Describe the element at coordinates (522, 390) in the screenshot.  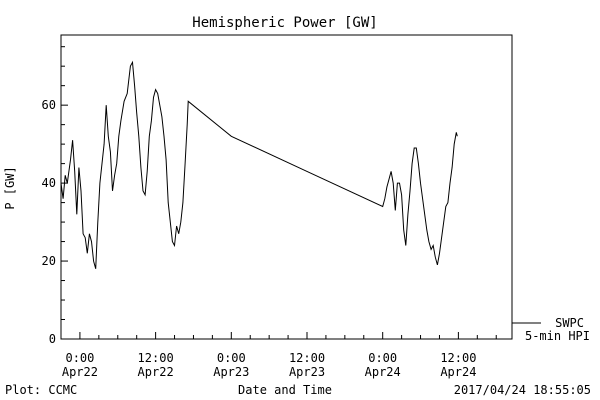
I see `plot-timestamp: 2017/04/24 18:55:05` at that location.